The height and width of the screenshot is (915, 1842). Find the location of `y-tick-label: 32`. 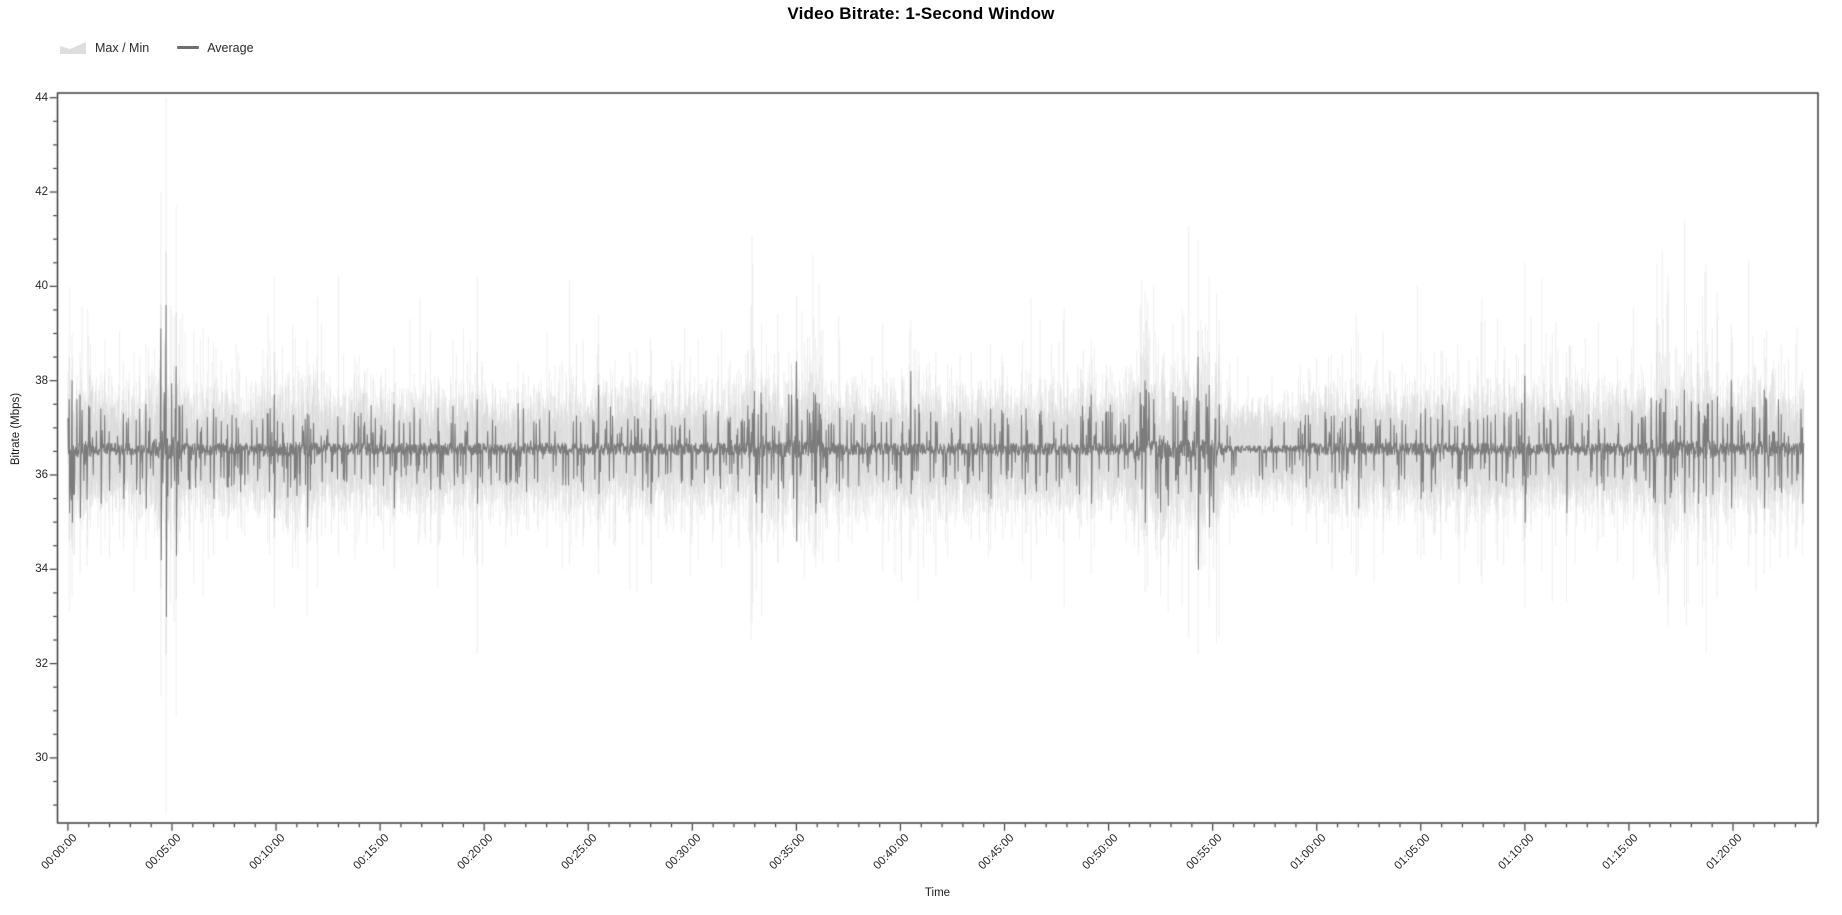

y-tick-label: 32 is located at coordinates (41, 663).